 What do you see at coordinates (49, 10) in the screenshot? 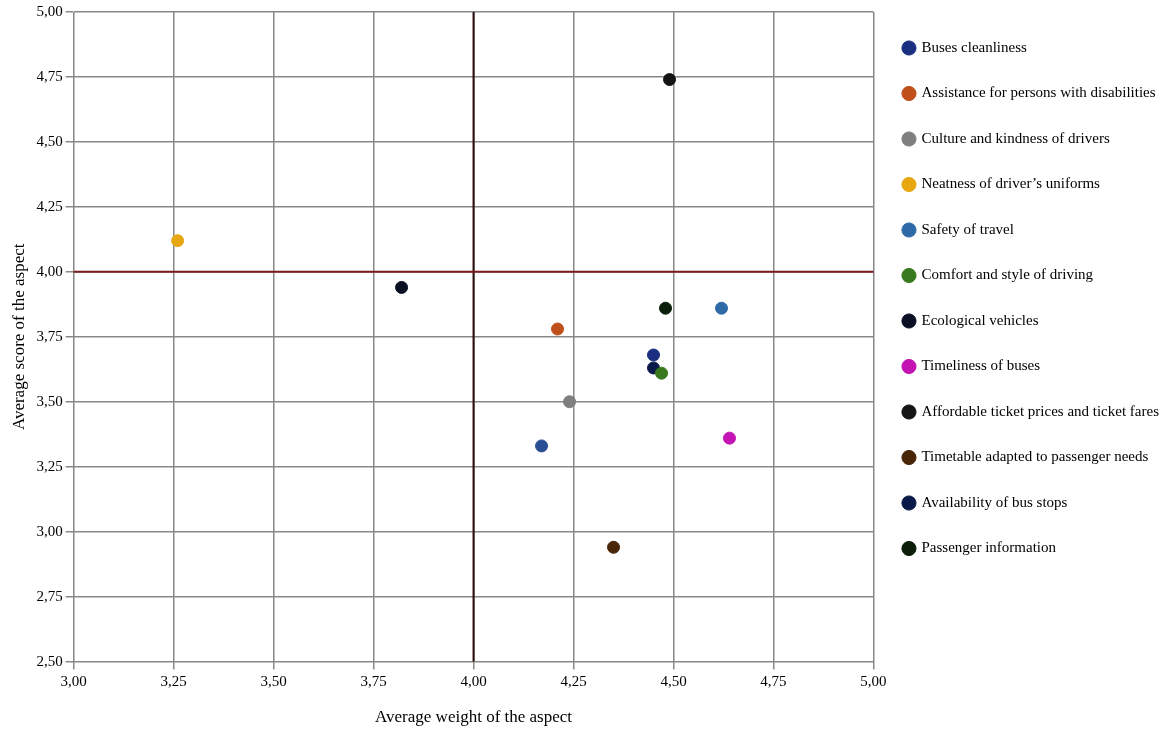
I see `y-tick-label: 5,00` at bounding box center [49, 10].